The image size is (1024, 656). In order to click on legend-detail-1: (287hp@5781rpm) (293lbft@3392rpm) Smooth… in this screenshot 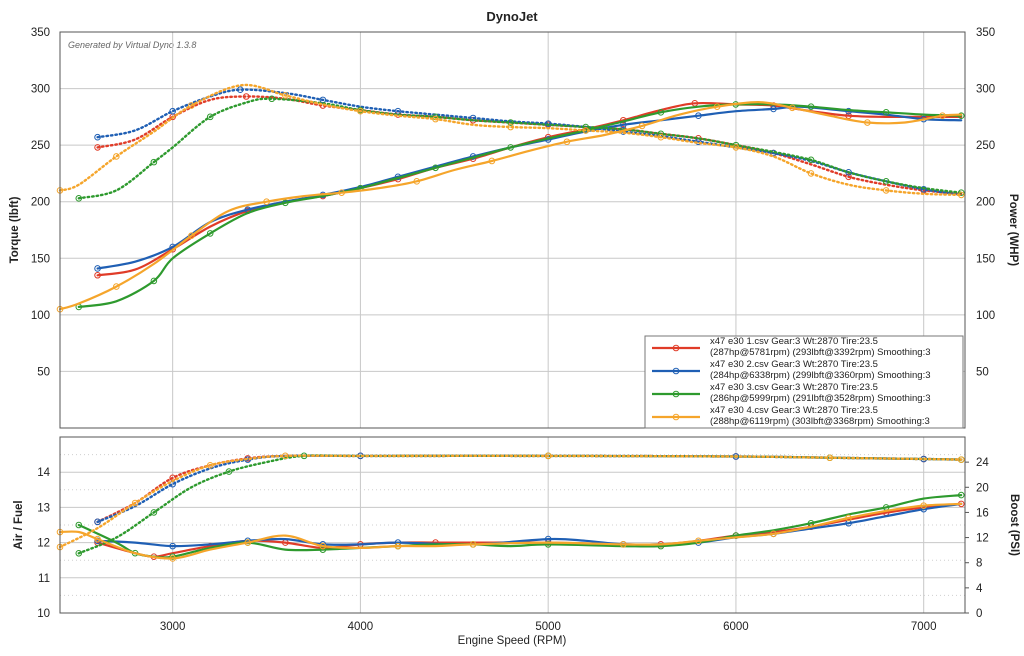, I will do `click(820, 352)`.